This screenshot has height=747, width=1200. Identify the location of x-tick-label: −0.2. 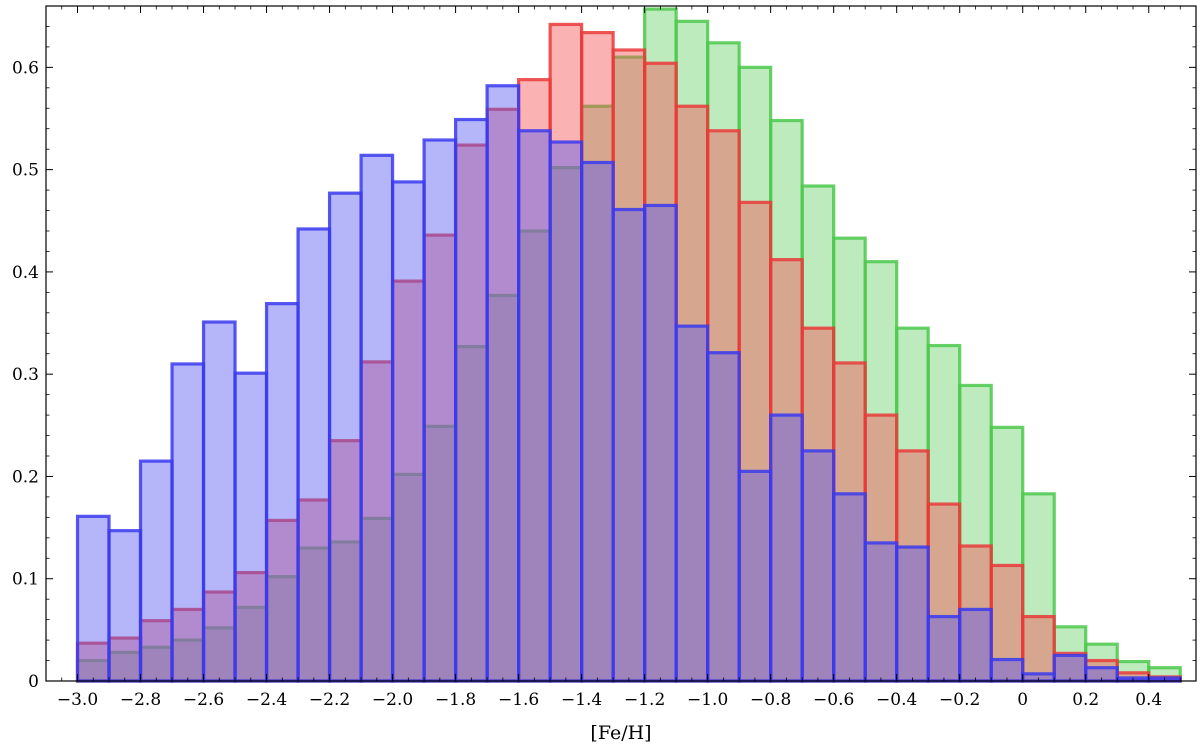
(959, 700).